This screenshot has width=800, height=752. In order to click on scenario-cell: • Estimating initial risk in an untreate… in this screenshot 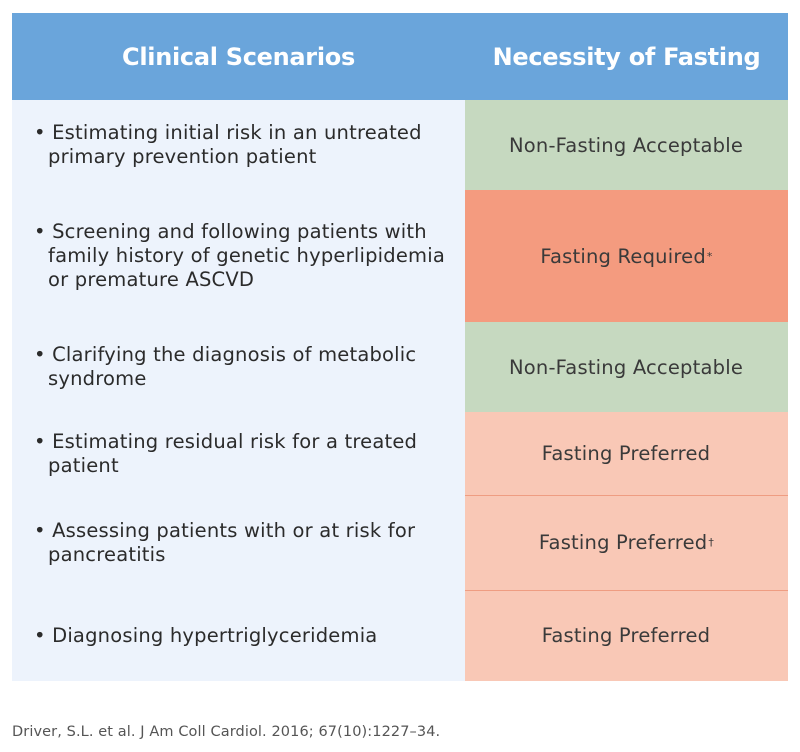, I will do `click(244, 145)`.